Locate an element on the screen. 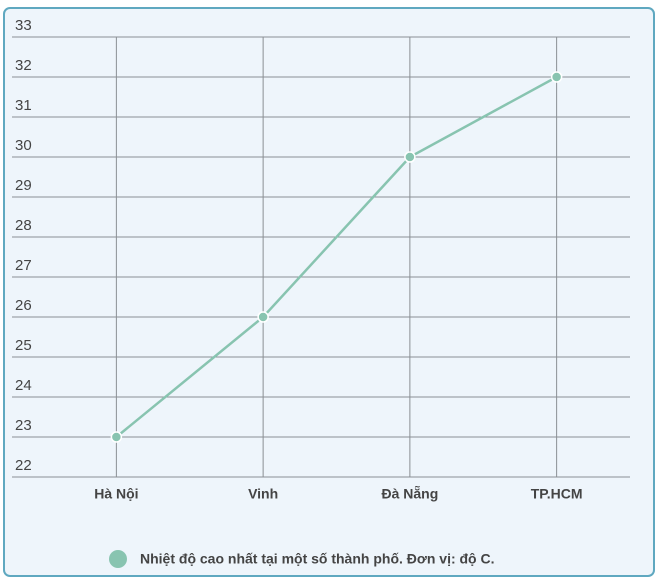  x-tick-label: Đà Nẵng is located at coordinates (409, 493).